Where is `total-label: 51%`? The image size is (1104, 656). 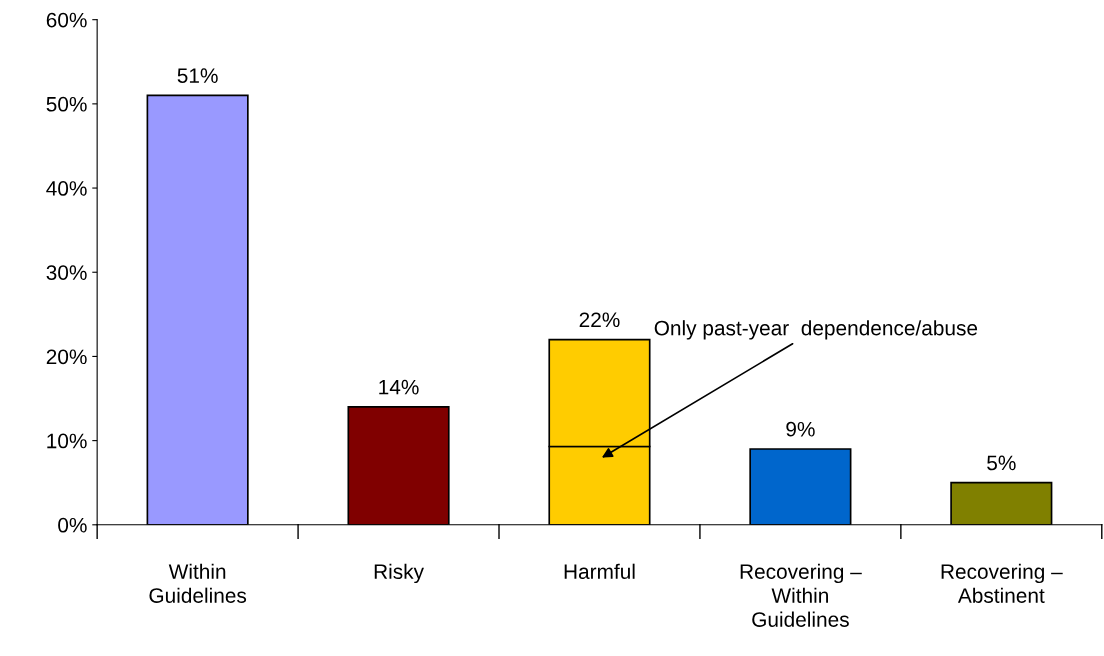 total-label: 51% is located at coordinates (197, 75).